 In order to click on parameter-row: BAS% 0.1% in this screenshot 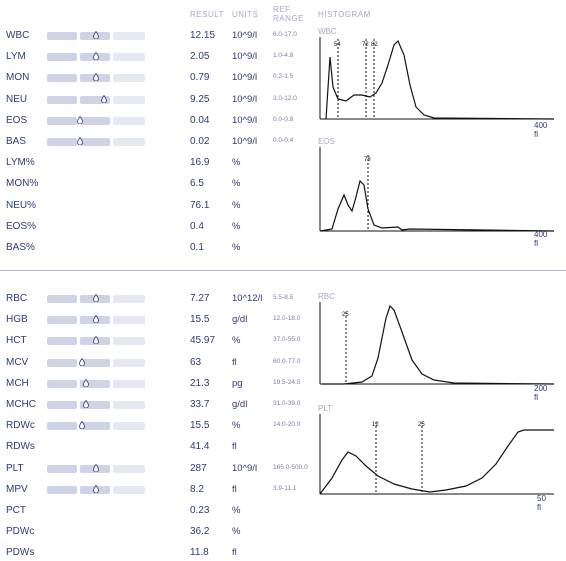, I will do `click(150, 249)`.